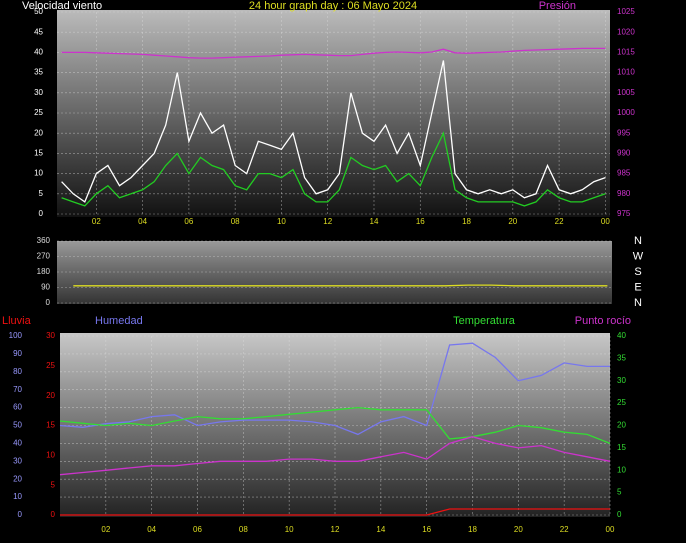 This screenshot has height=543, width=686. Describe the element at coordinates (17, 389) in the screenshot. I see `y-tick-label: 70` at that location.